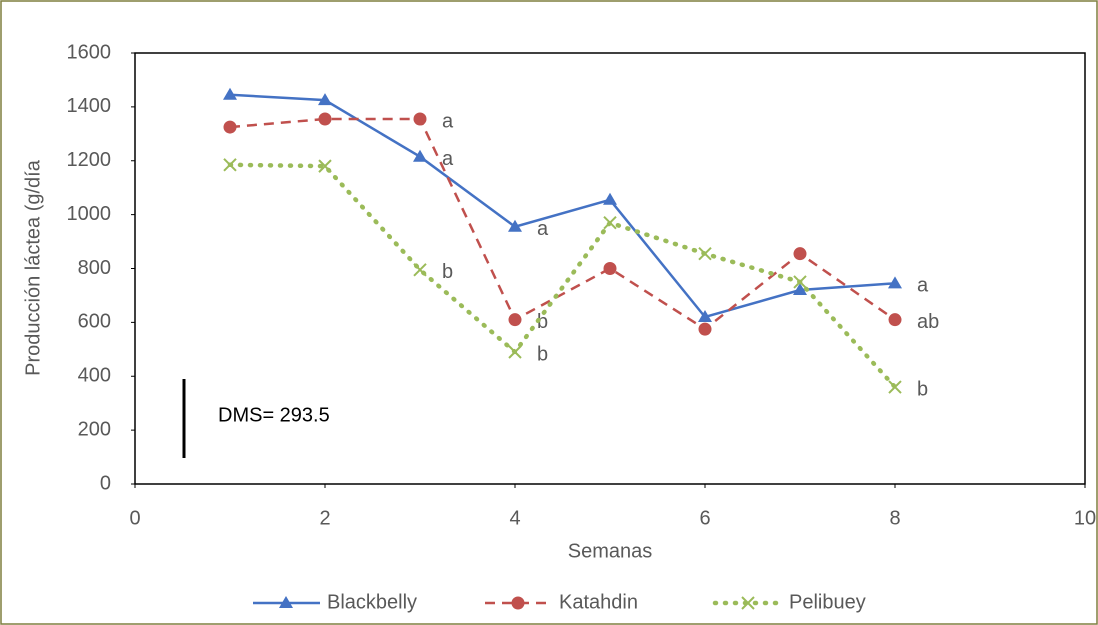 The height and width of the screenshot is (625, 1098). I want to click on y-tick-label: 1000, so click(89, 214).